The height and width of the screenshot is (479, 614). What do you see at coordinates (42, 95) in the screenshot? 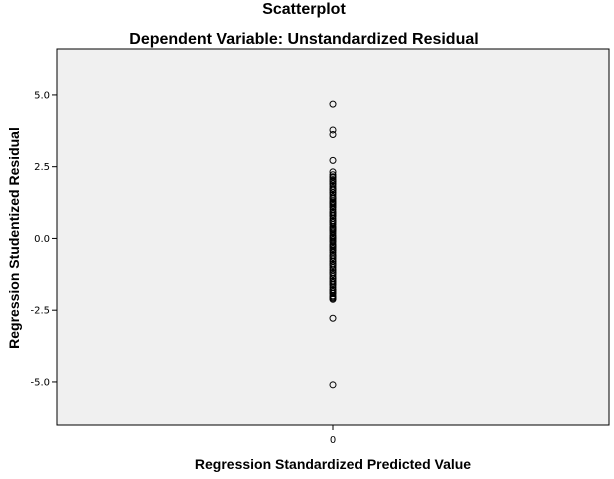
I see `y-tick-label: 5.0` at bounding box center [42, 95].